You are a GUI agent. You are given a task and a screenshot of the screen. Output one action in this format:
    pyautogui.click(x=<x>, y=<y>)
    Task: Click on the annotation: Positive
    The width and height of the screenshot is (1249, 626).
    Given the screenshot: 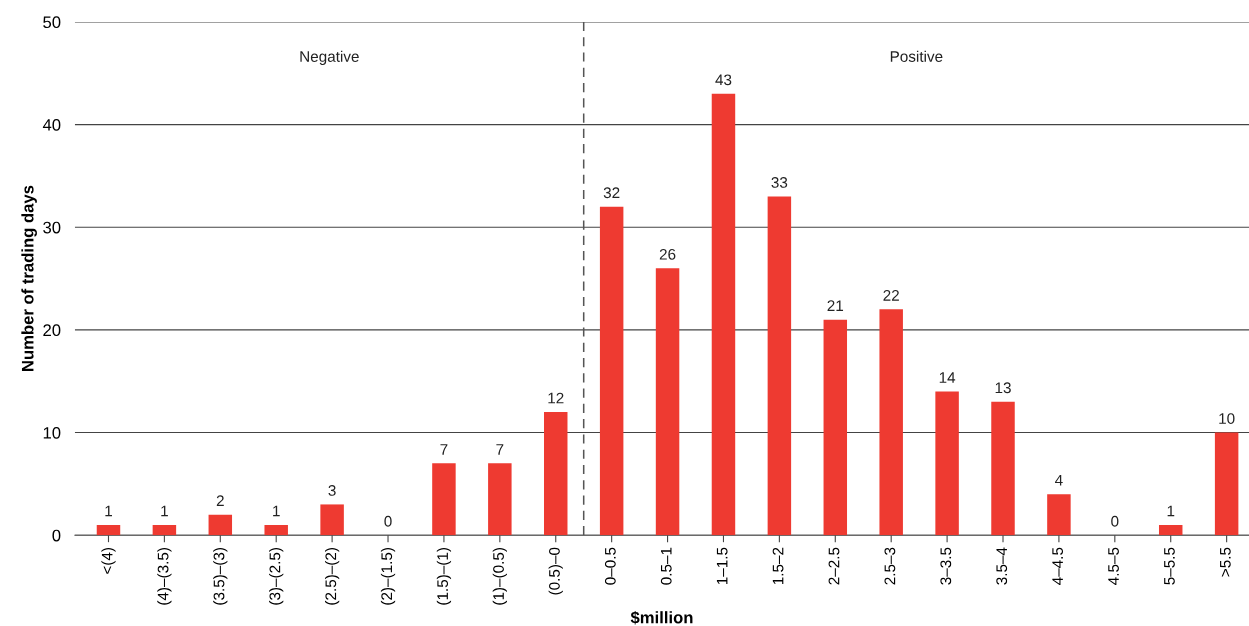 What is the action you would take?
    pyautogui.click(x=916, y=56)
    